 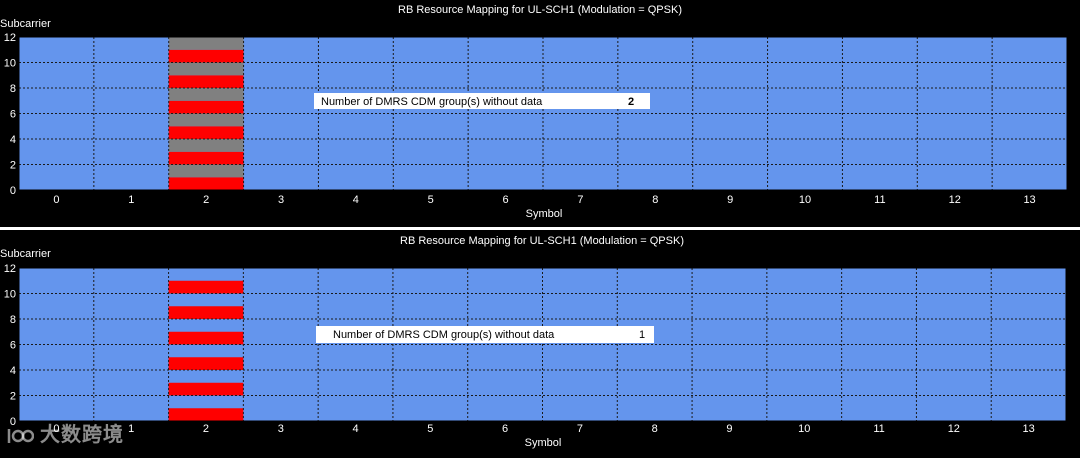 I want to click on watermark-logo-icon, so click(x=20, y=435).